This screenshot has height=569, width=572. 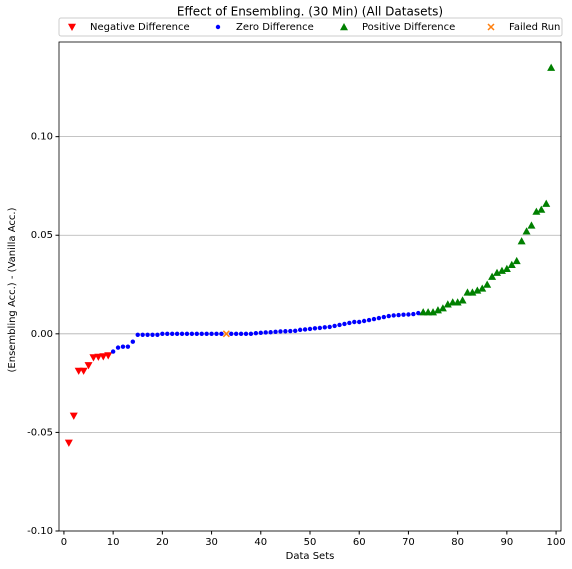 I want to click on legend-label: Failed Run, so click(x=534, y=27).